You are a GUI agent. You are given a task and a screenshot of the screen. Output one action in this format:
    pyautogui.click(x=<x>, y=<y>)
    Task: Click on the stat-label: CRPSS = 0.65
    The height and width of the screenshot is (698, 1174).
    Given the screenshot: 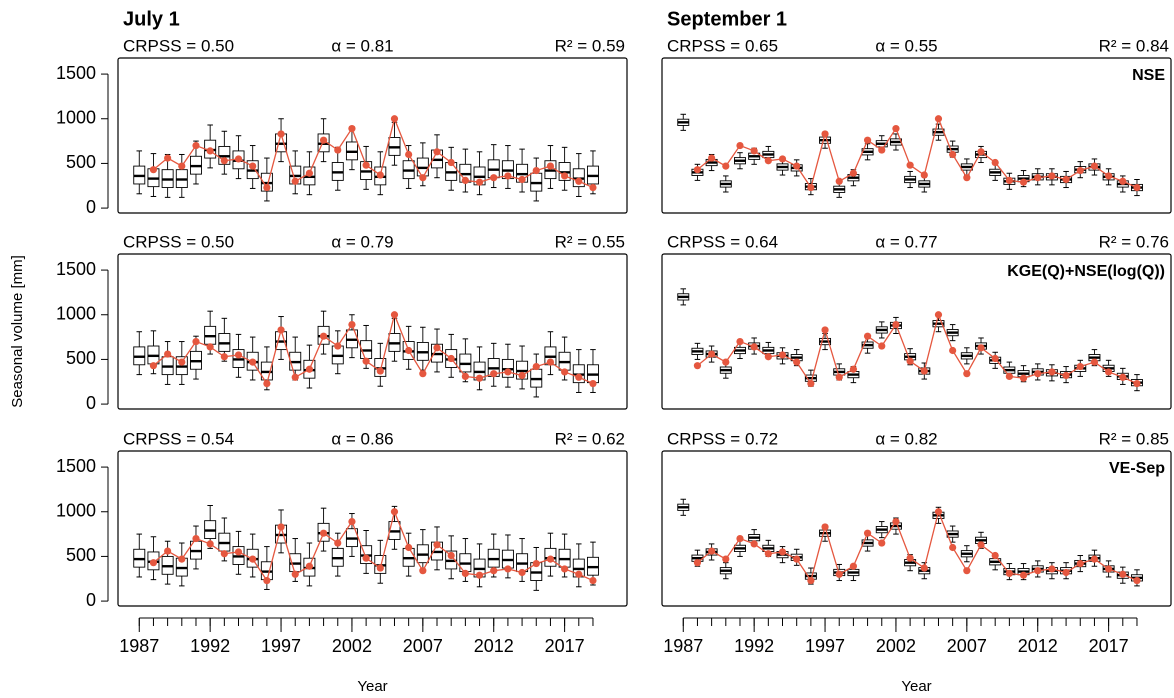 What is the action you would take?
    pyautogui.click(x=722, y=45)
    